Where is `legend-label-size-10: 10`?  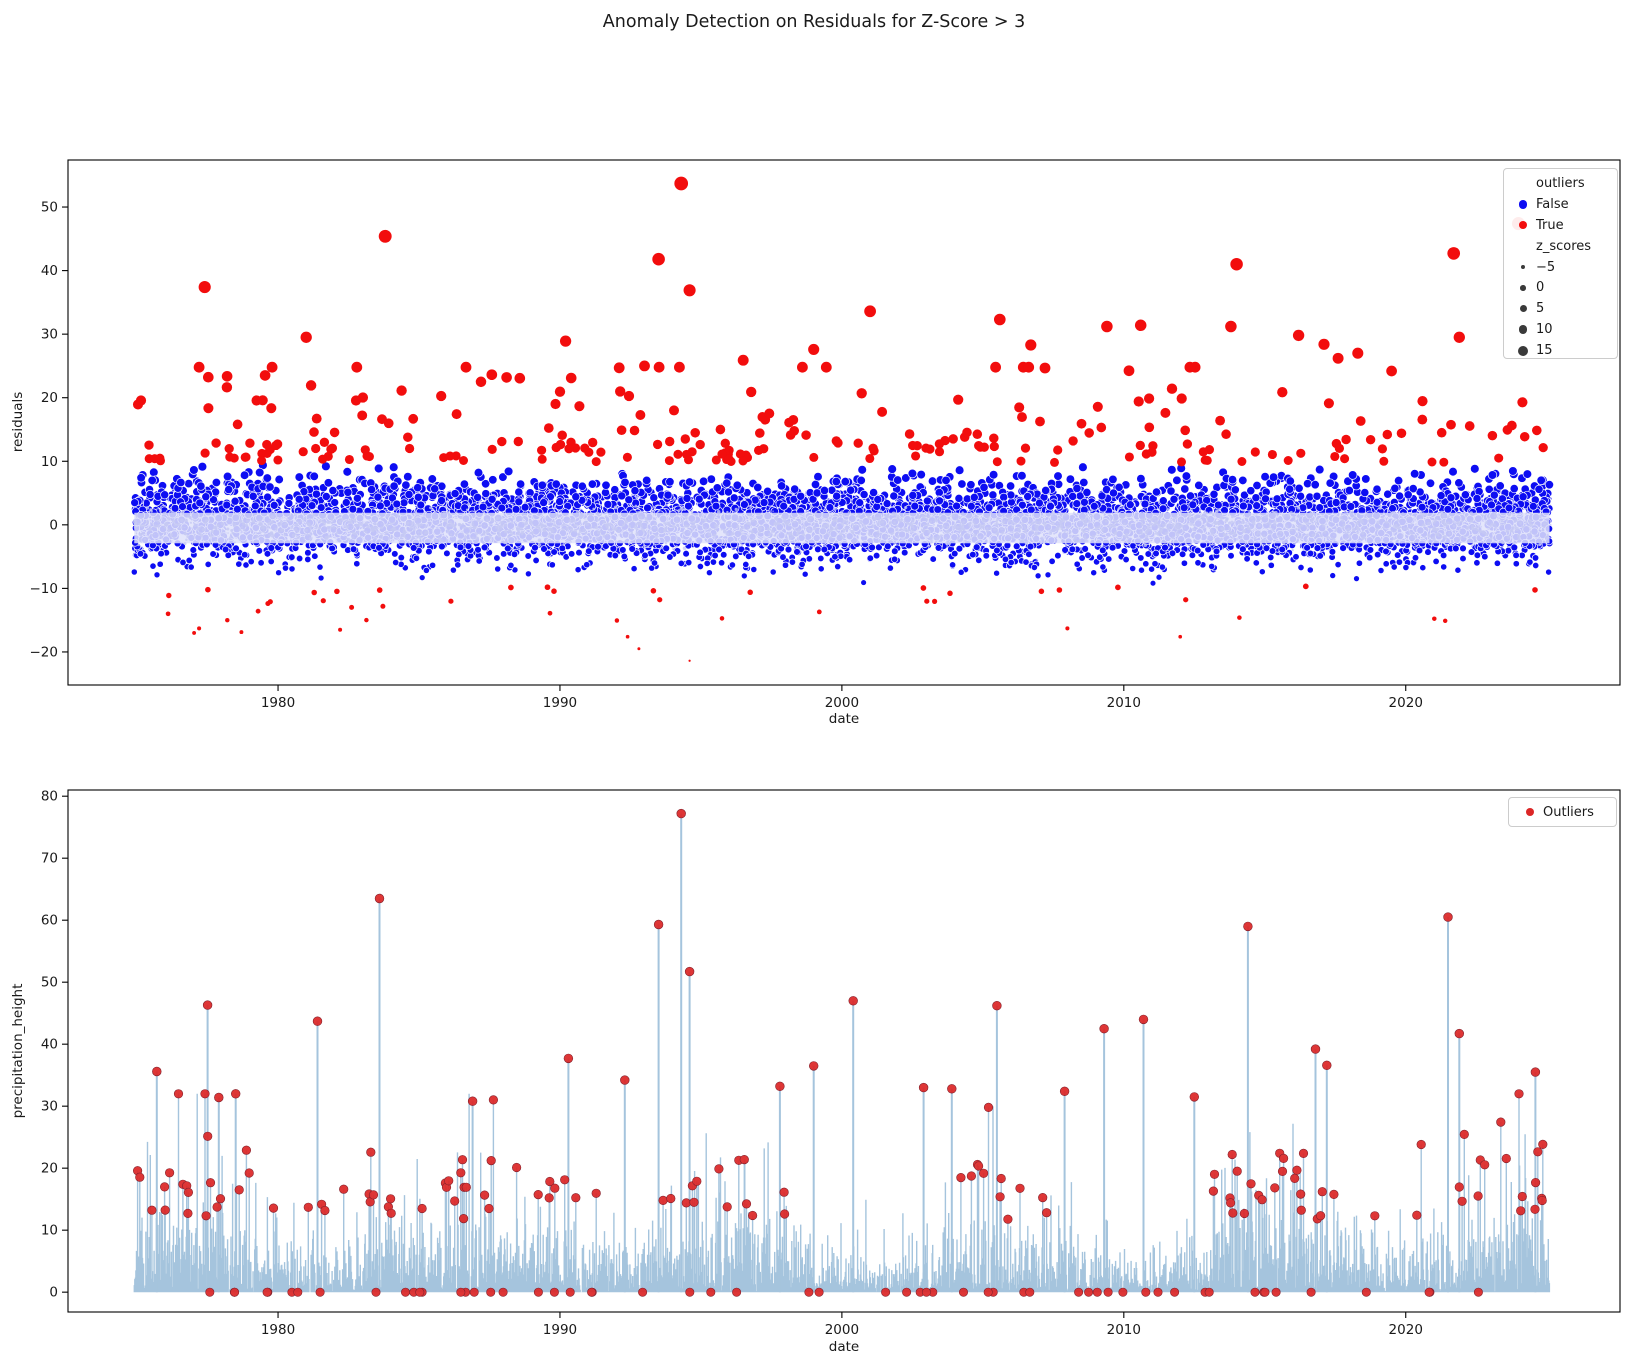 legend-label-size-10: 10 is located at coordinates (1544, 330).